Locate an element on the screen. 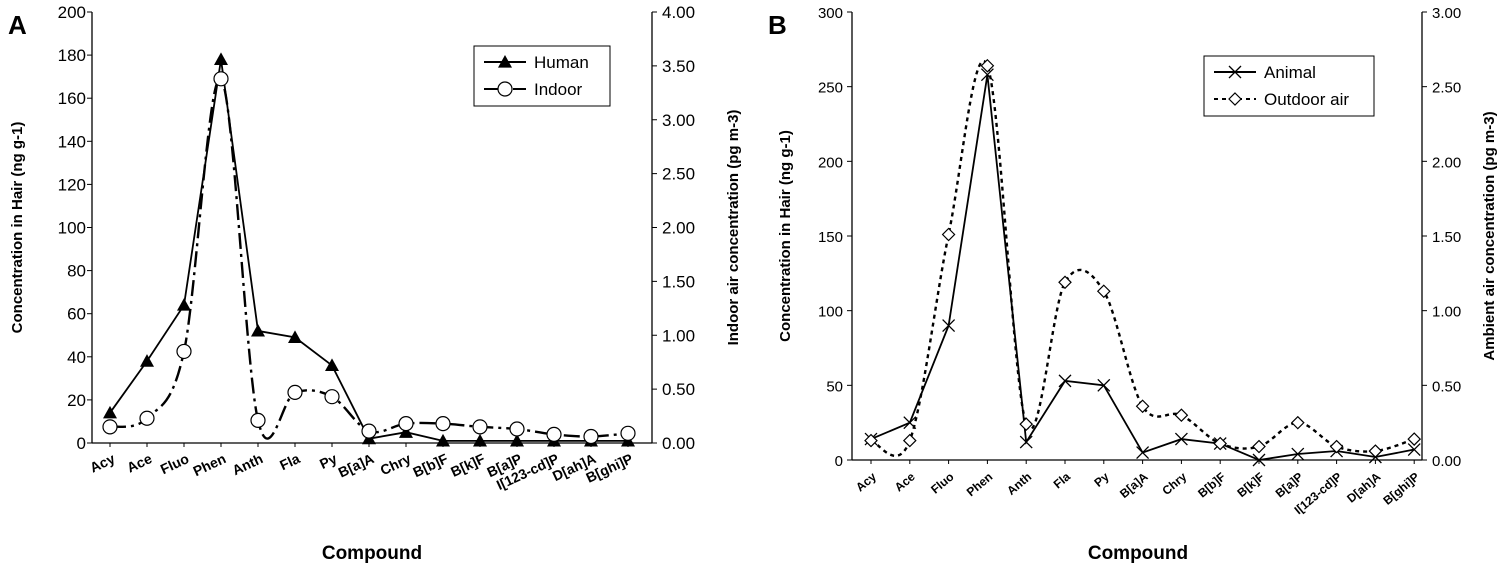 The image size is (1506, 567). x-tick-label: B[ghi]P is located at coordinates (1401, 489).